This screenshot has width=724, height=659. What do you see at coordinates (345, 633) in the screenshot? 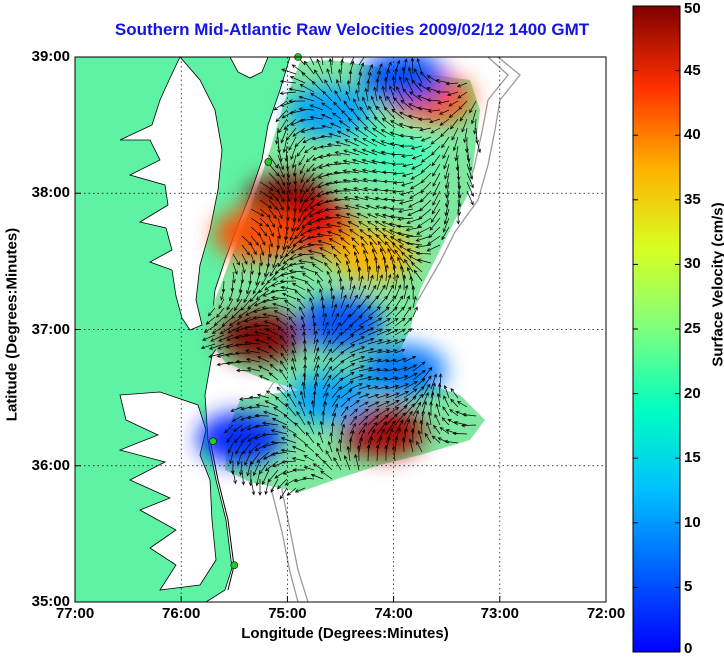
I see `x-axis-label: Longitude (Degrees:Minutes)` at bounding box center [345, 633].